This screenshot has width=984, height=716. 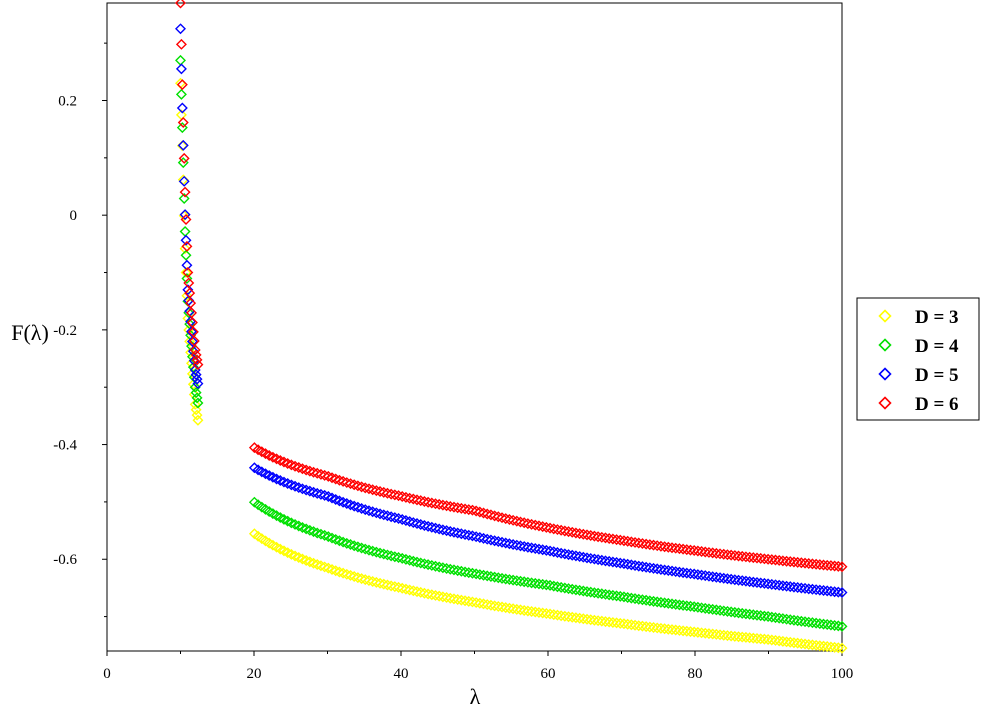 I want to click on y-tick-label: 0, so click(x=74, y=216).